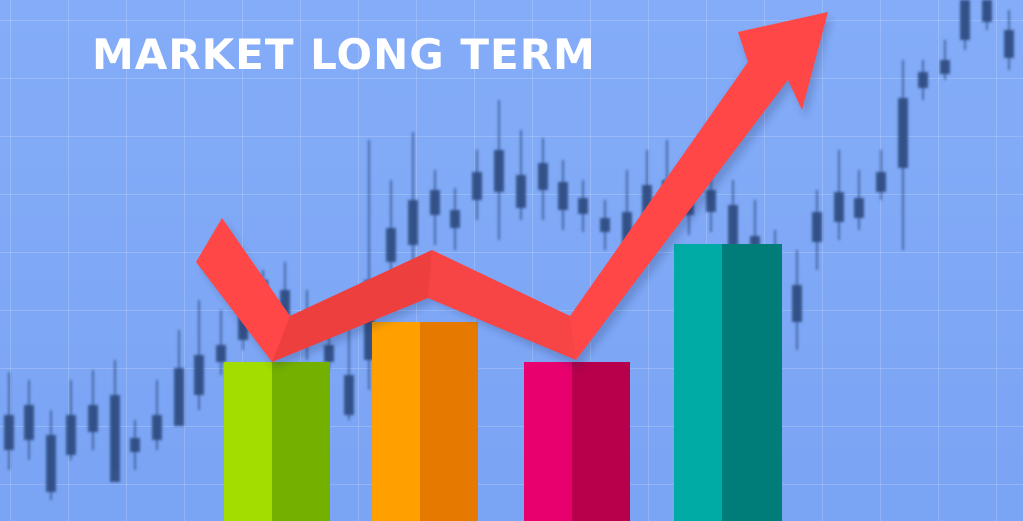 The height and width of the screenshot is (521, 1023). Describe the element at coordinates (728, 382) in the screenshot. I see `bar-teal` at that location.